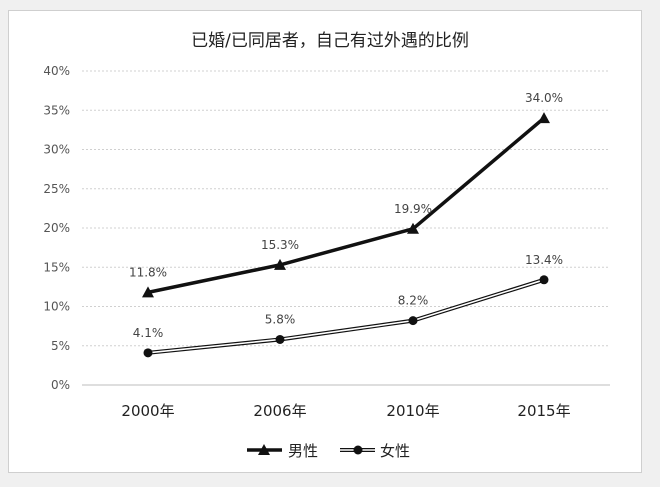  What do you see at coordinates (358, 450) in the screenshot?
I see `legend-marker-female` at bounding box center [358, 450].